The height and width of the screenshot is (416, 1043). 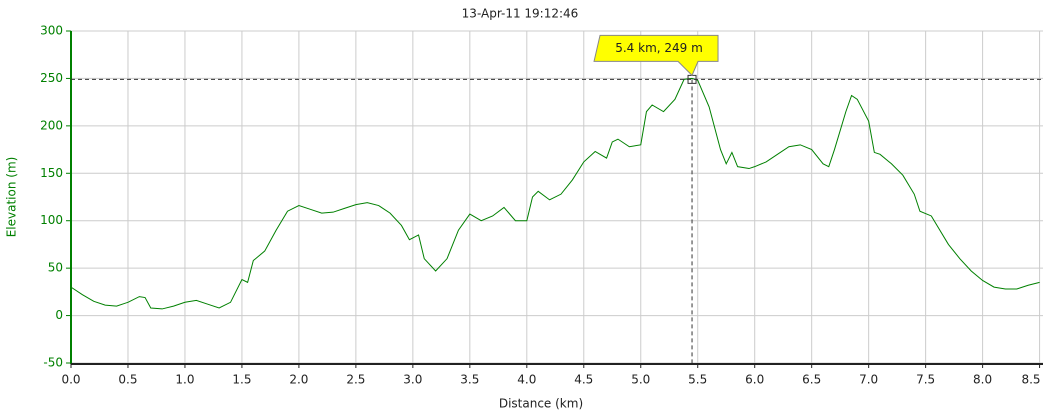 I want to click on y-tick-label: 0, so click(x=59, y=315).